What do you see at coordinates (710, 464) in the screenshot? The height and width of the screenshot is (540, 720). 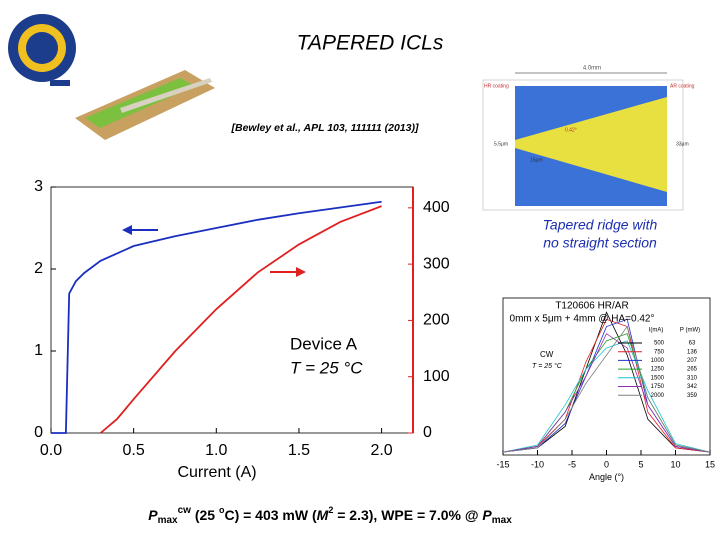 I see `x-tick-label: 15` at bounding box center [710, 464].